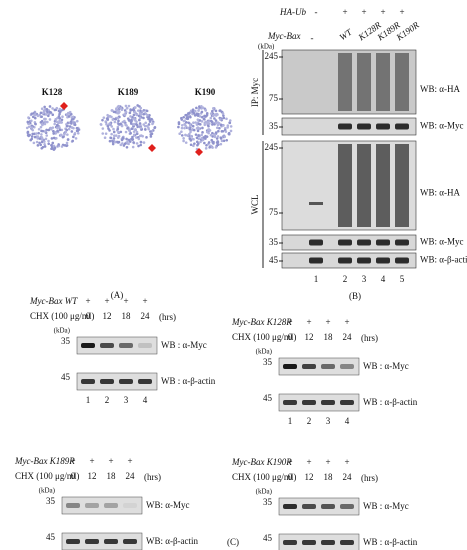 This screenshot has height=550, width=467. I want to click on panel-label: (C), so click(233, 542).